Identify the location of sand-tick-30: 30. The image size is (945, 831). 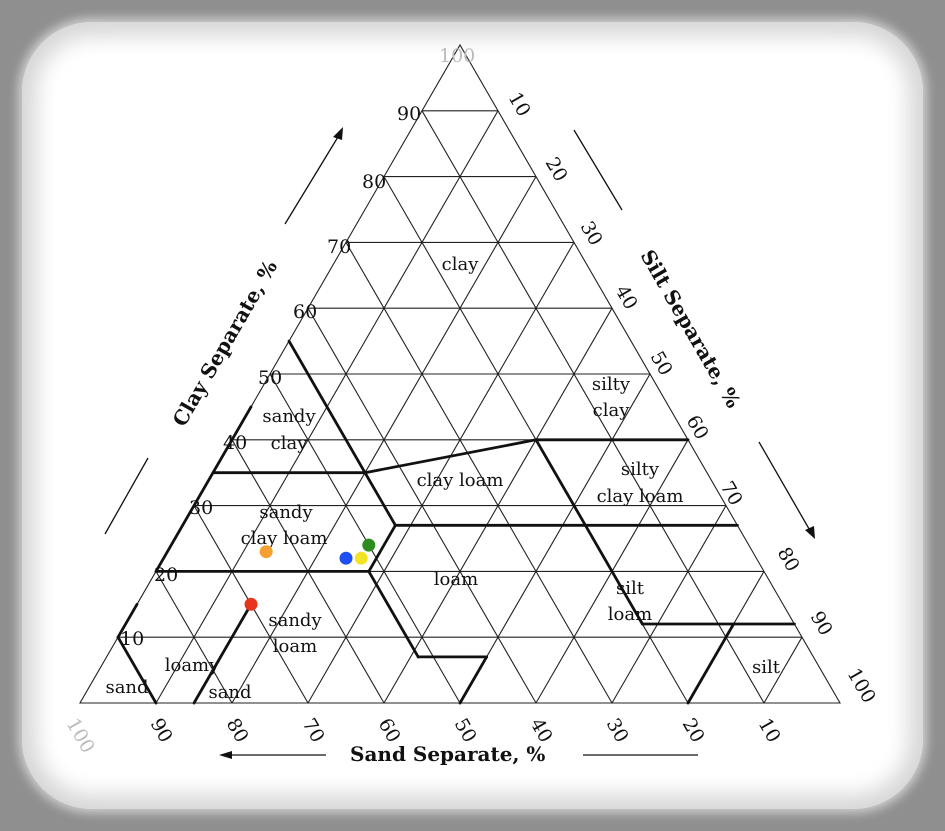
(617, 731).